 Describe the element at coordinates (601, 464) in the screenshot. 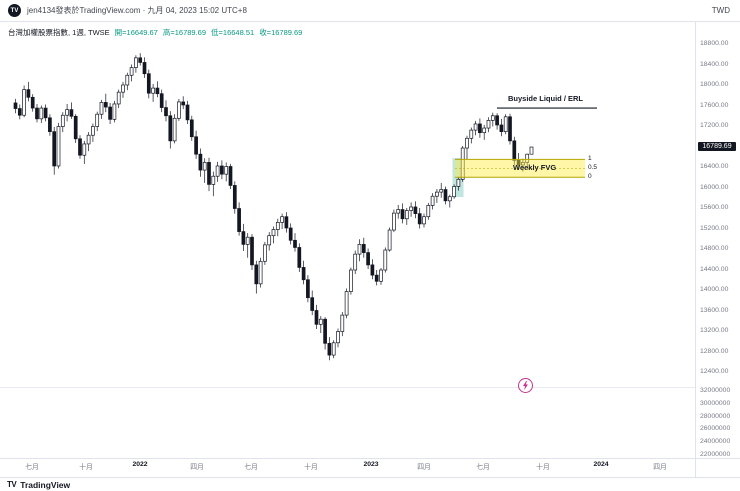

I see `time-axis-label: 2024` at that location.